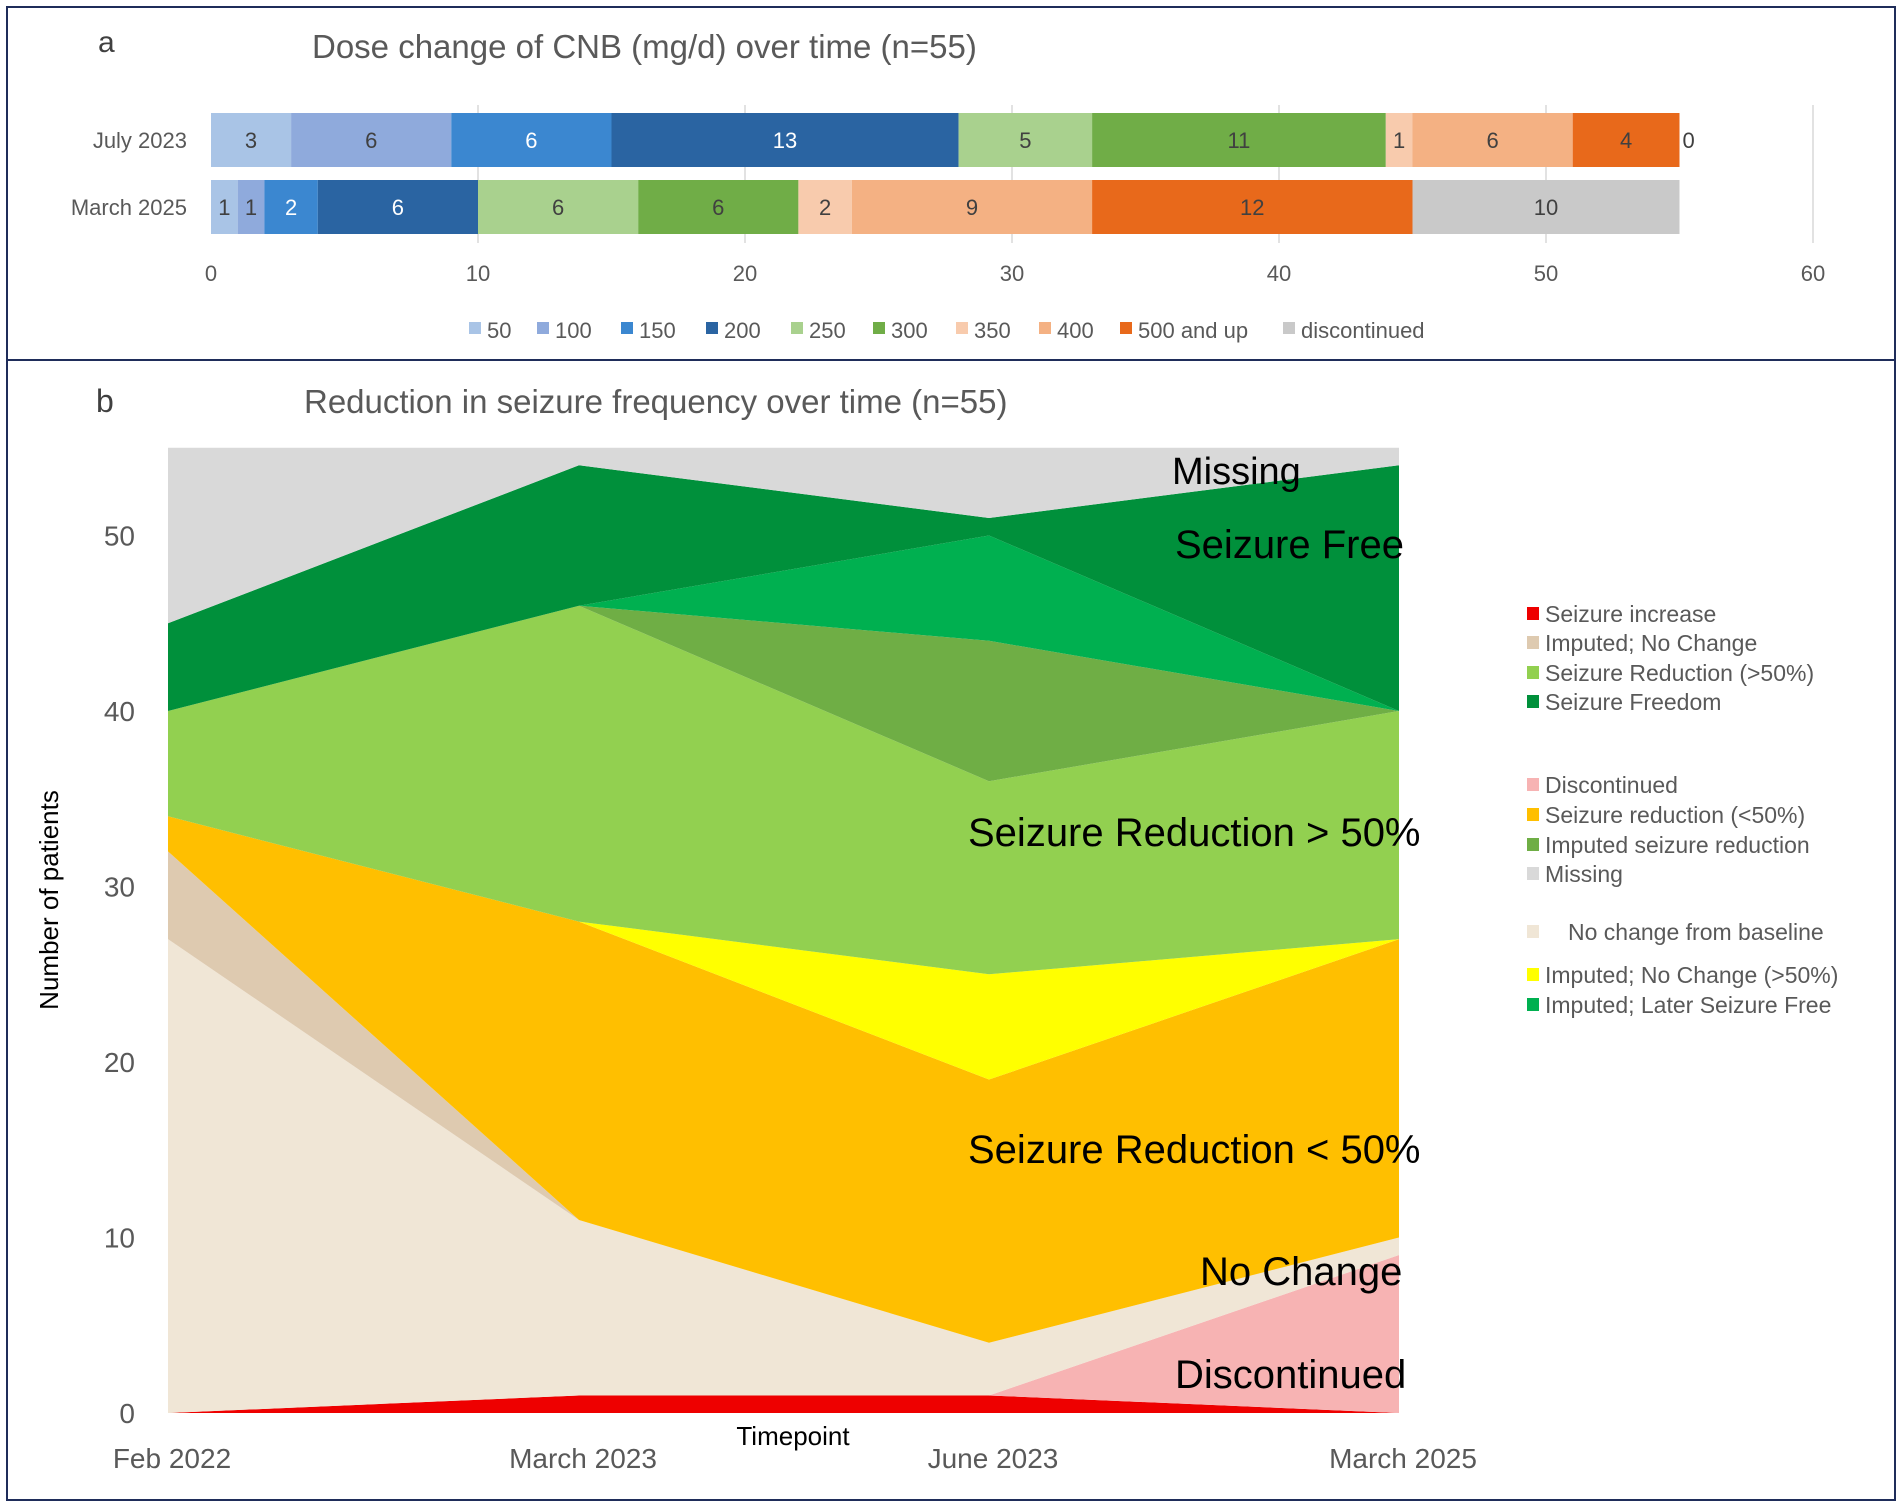 The width and height of the screenshot is (1902, 1507). What do you see at coordinates (783, 1334) in the screenshot?
I see `area-discontinued` at bounding box center [783, 1334].